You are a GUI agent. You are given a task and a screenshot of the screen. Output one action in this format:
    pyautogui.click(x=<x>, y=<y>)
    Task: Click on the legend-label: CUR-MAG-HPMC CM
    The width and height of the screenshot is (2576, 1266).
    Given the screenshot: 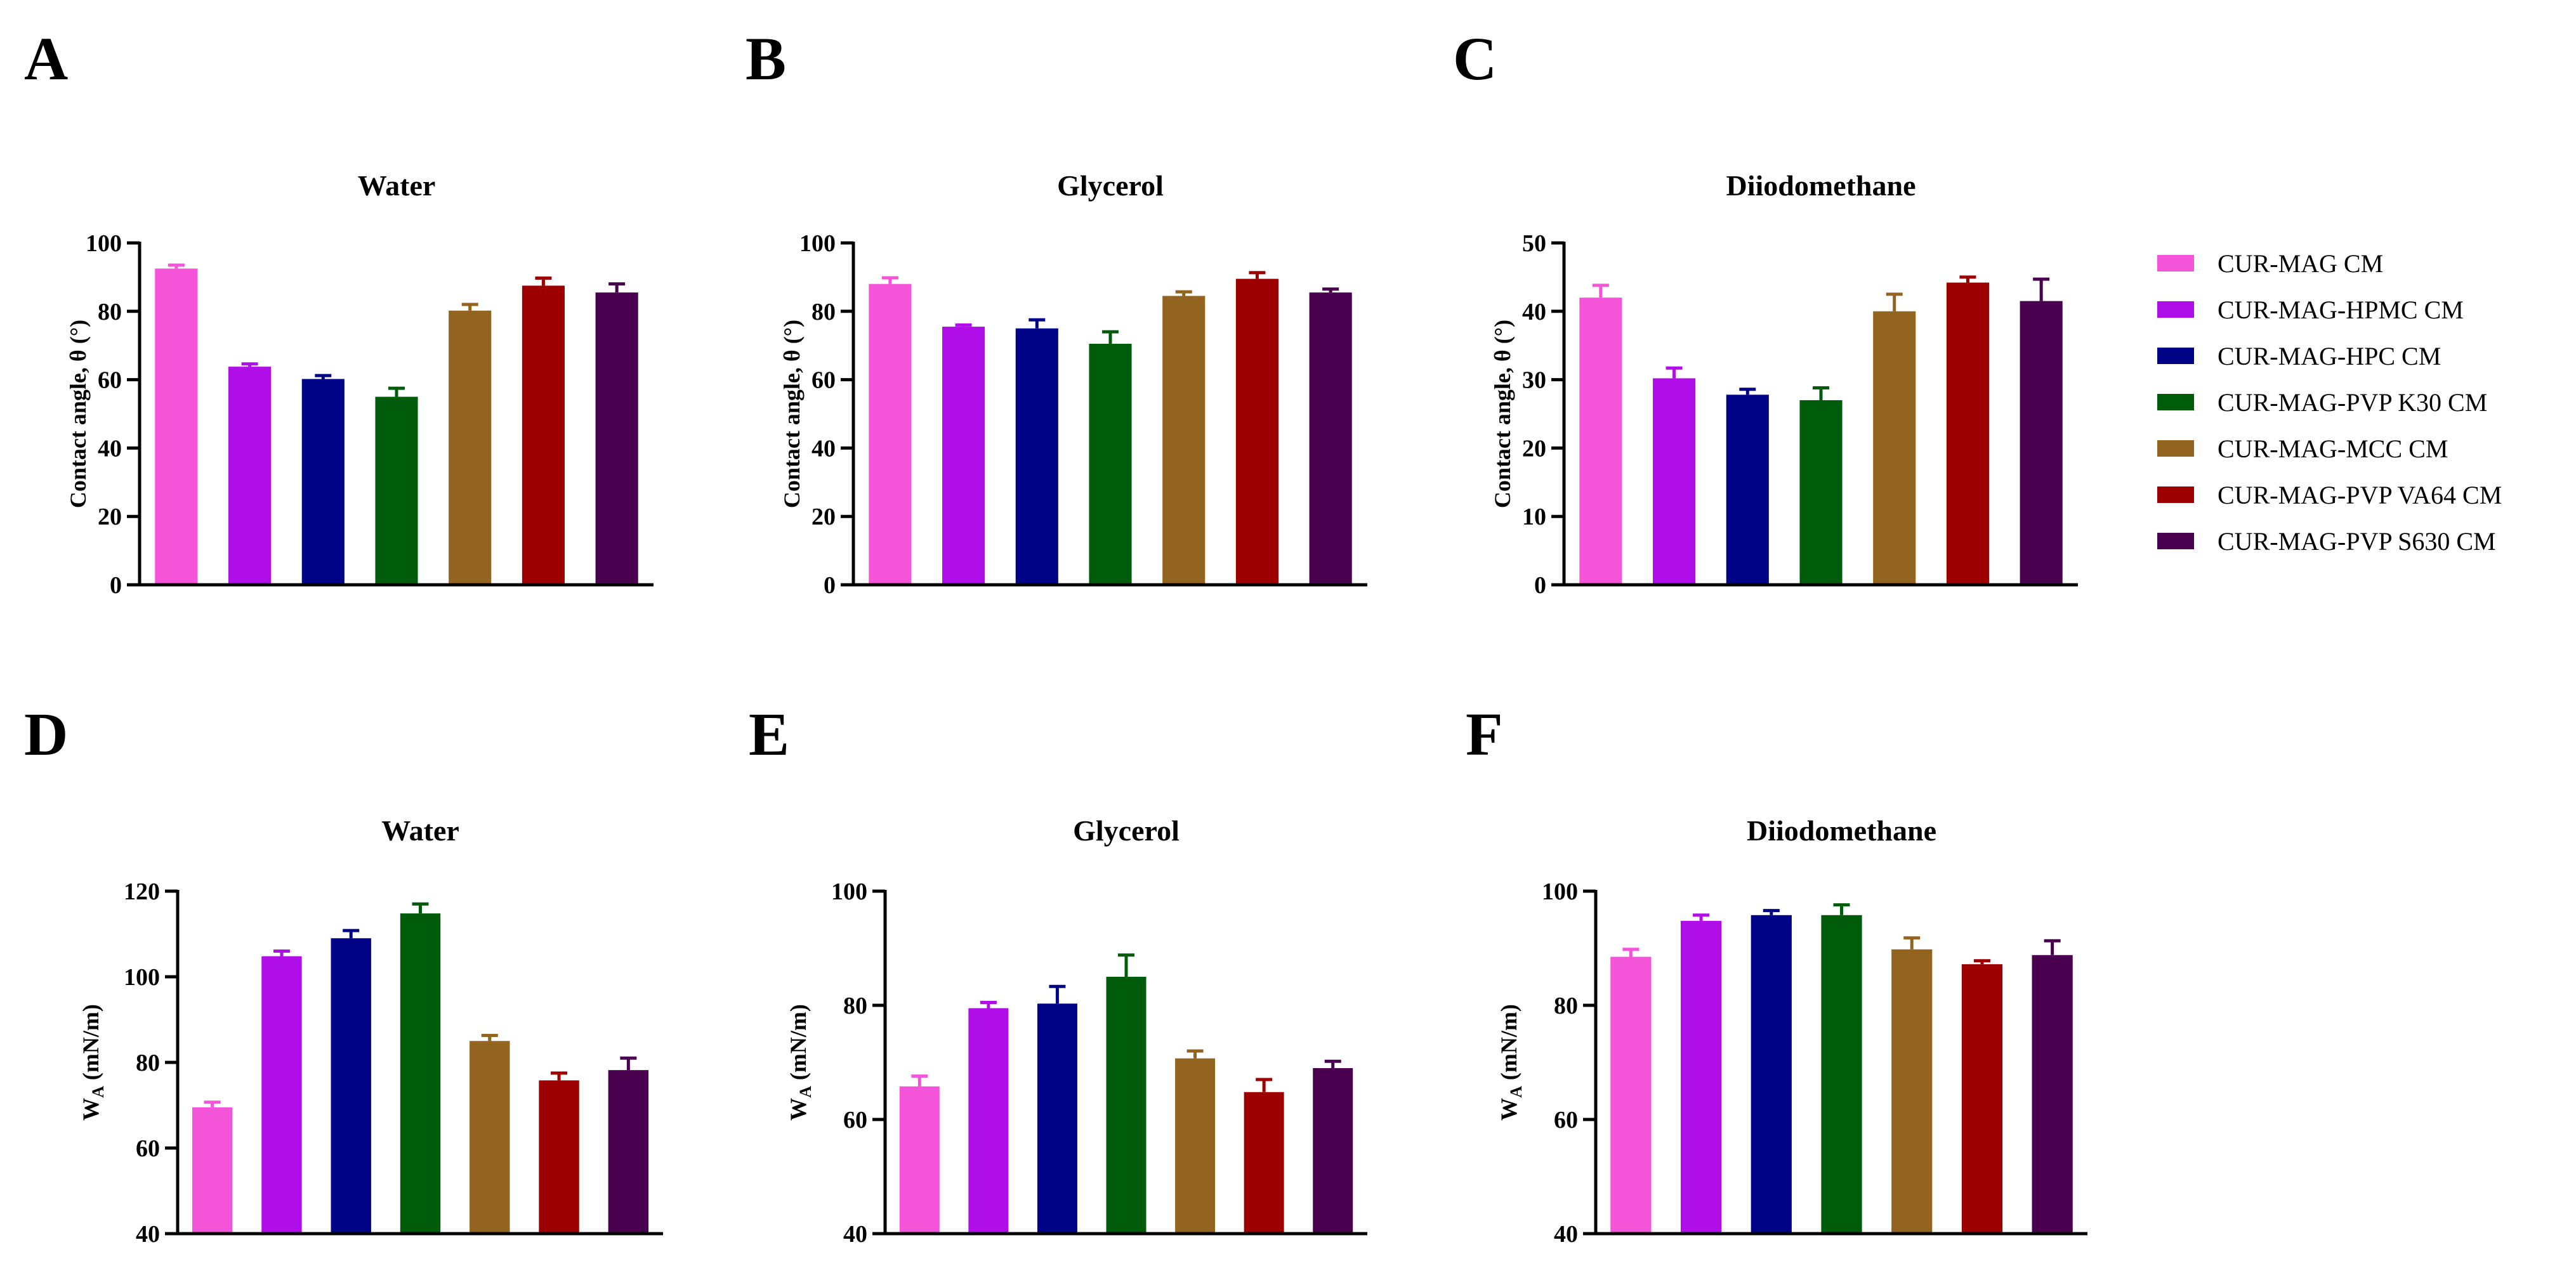 What is the action you would take?
    pyautogui.click(x=2341, y=310)
    